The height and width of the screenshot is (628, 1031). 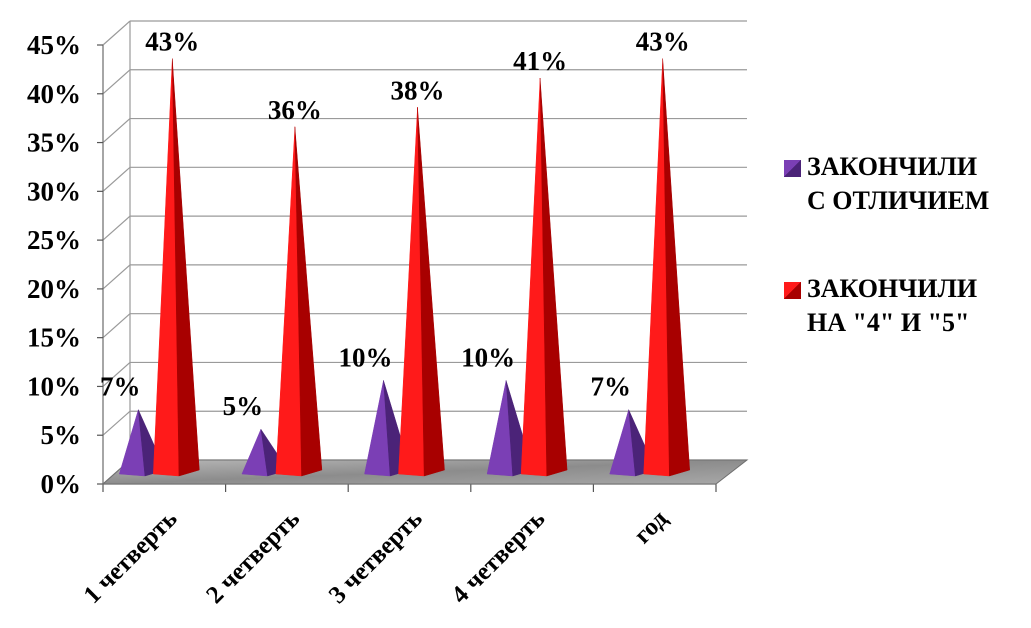 What do you see at coordinates (366, 357) in the screenshot?
I see `data-label-excellent-3: 10%` at bounding box center [366, 357].